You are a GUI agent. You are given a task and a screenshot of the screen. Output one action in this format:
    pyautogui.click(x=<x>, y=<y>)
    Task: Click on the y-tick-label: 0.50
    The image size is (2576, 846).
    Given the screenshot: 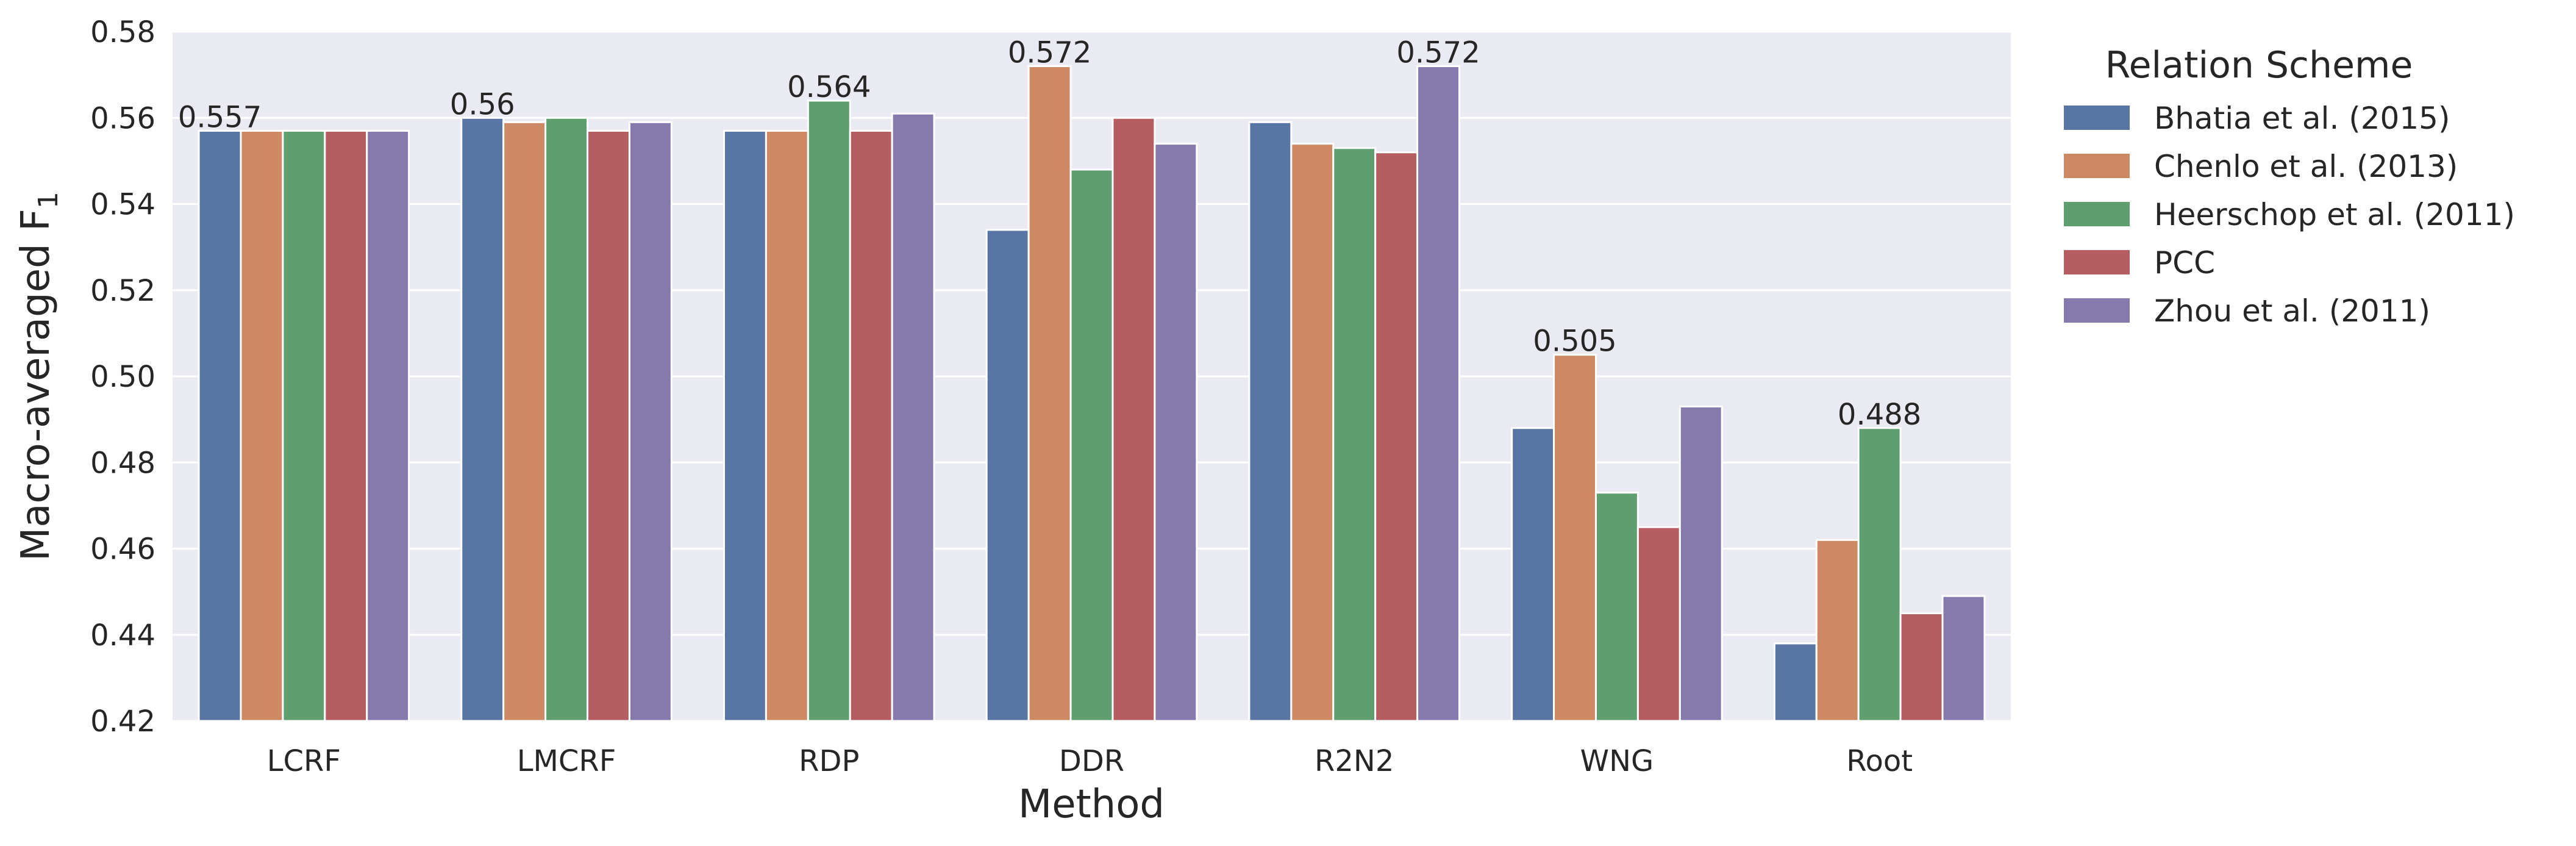 What is the action you would take?
    pyautogui.click(x=123, y=377)
    